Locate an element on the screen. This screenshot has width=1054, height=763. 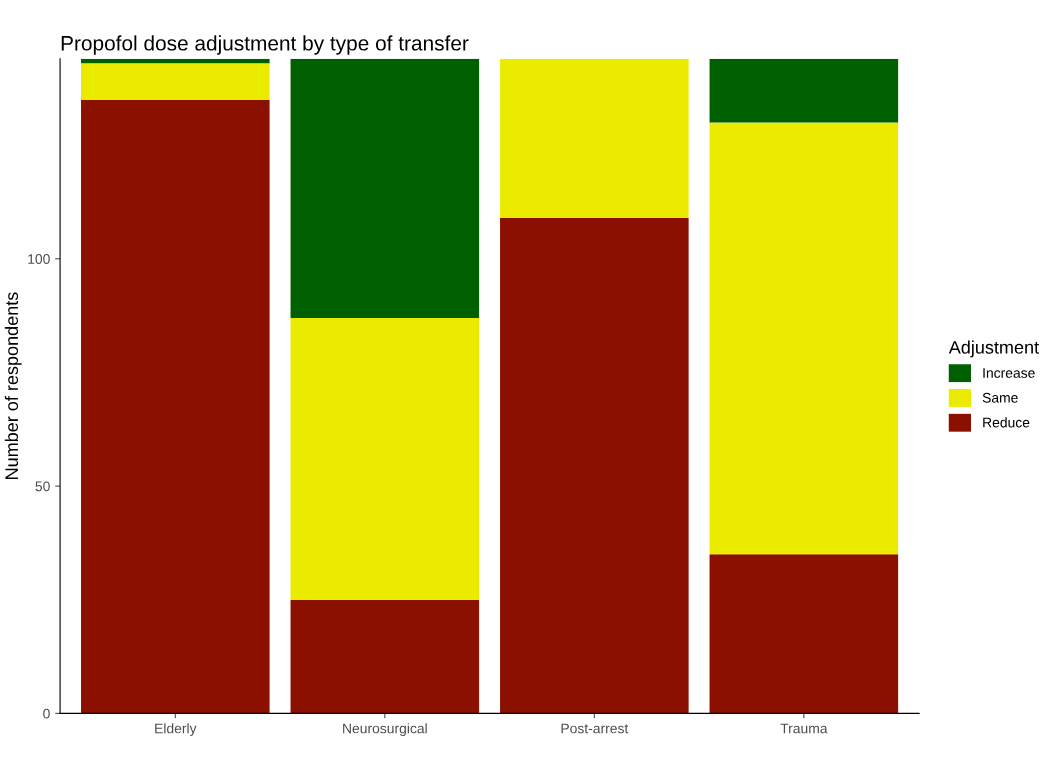
y-axis-title: Number of respondents is located at coordinates (13, 385).